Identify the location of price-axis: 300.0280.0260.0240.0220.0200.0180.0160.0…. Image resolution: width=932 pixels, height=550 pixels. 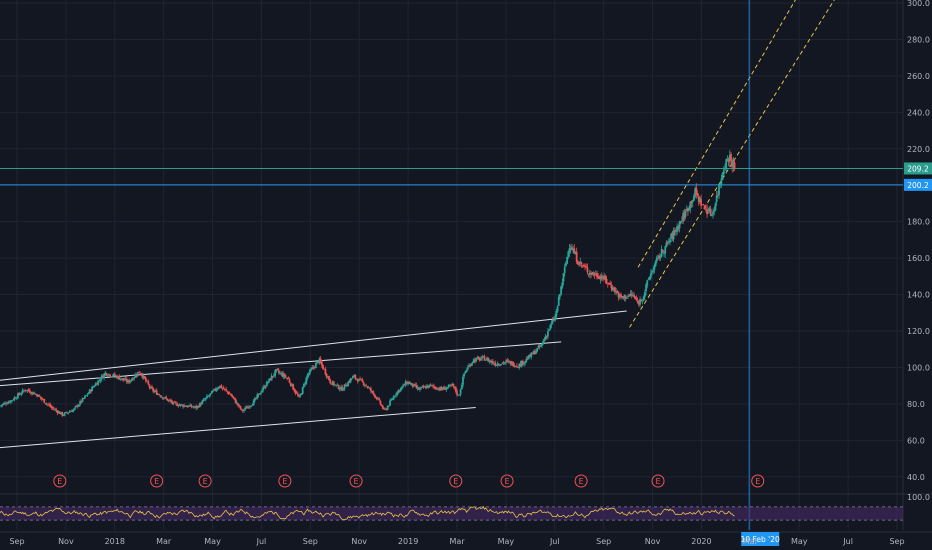
(918, 251).